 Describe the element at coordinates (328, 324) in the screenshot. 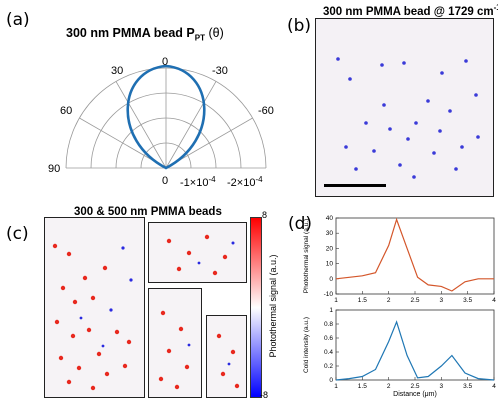

I see `ytick-label: 0.8` at that location.